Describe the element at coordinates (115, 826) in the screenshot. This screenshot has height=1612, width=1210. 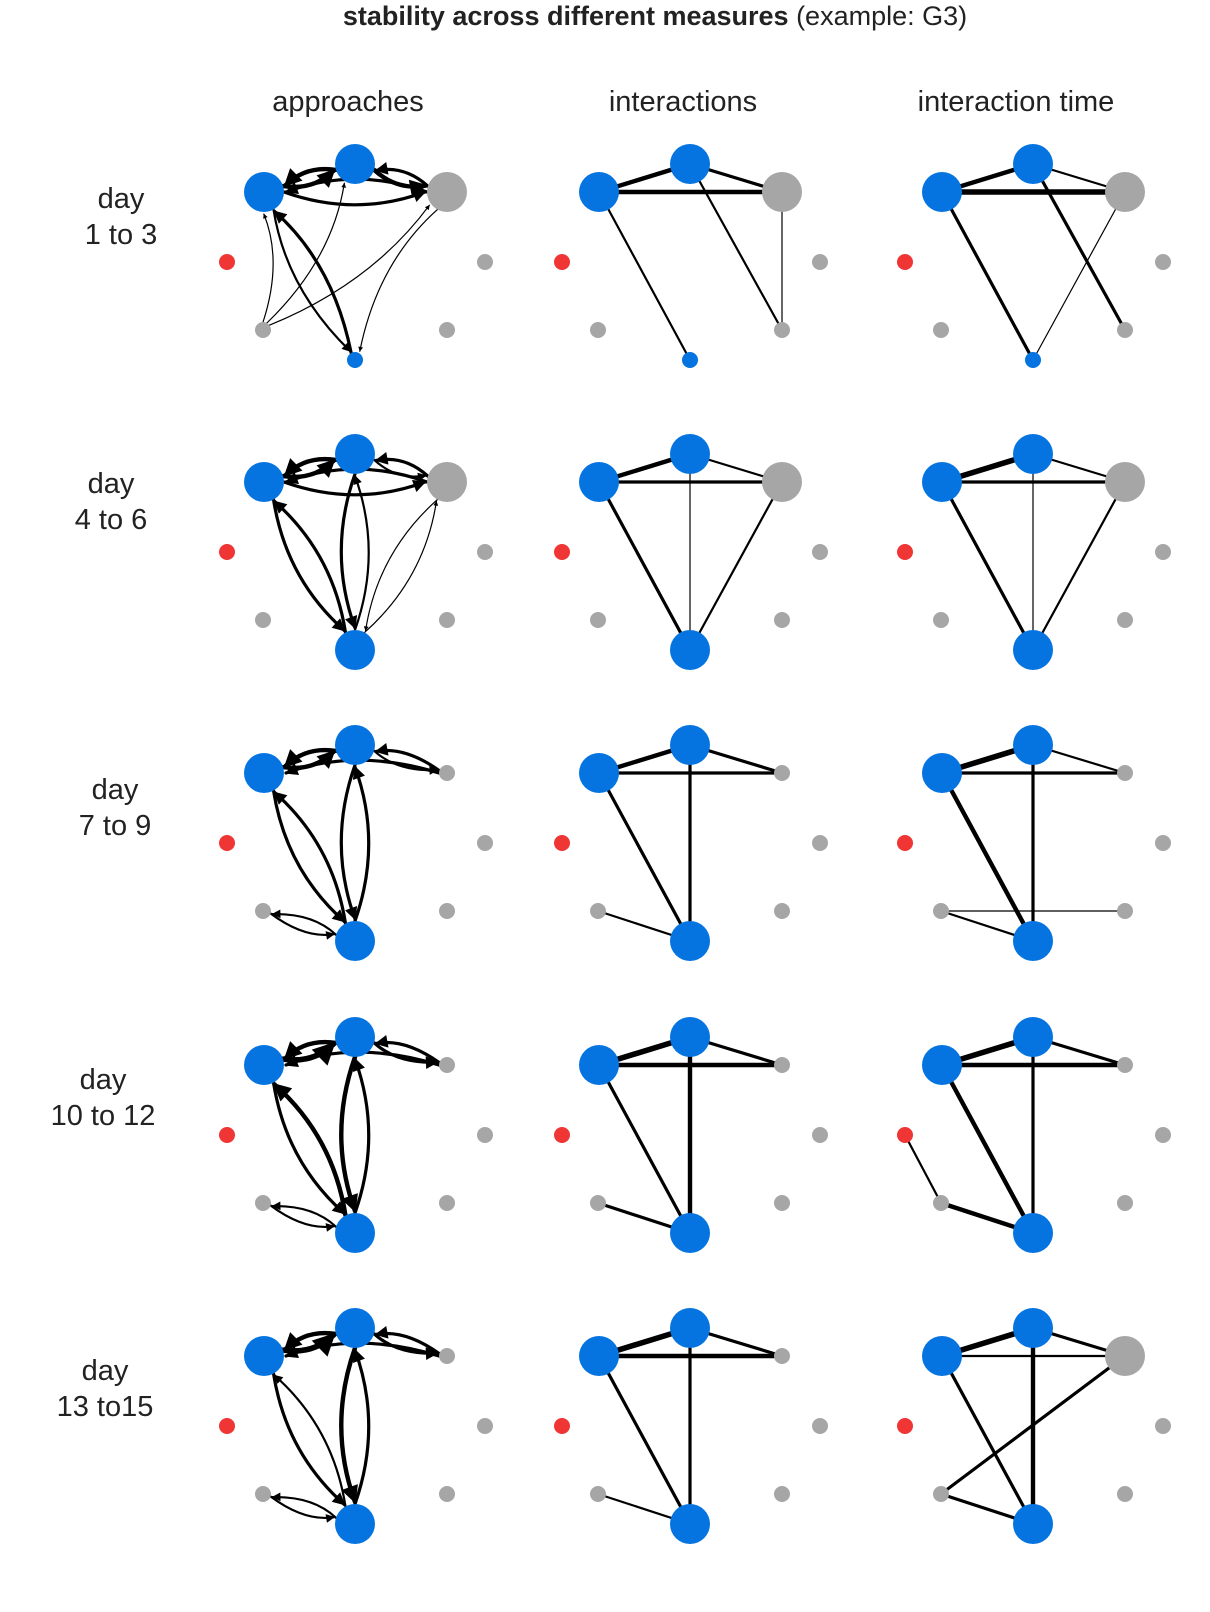
I see `row-label-line2: 7 to 9` at that location.